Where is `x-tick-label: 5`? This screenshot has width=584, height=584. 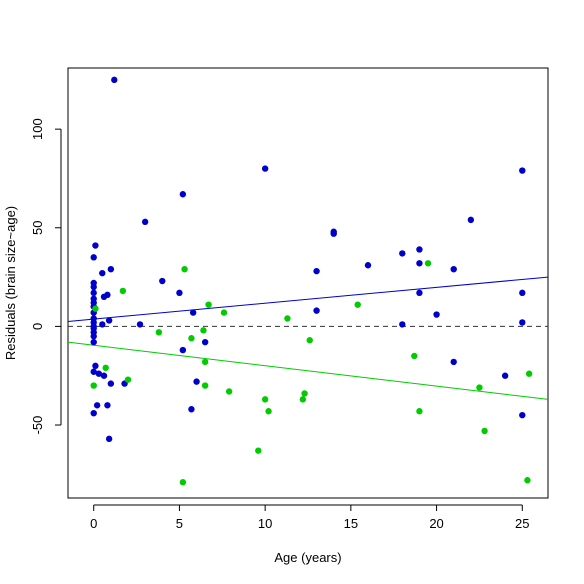
x-tick-label: 5 is located at coordinates (179, 523).